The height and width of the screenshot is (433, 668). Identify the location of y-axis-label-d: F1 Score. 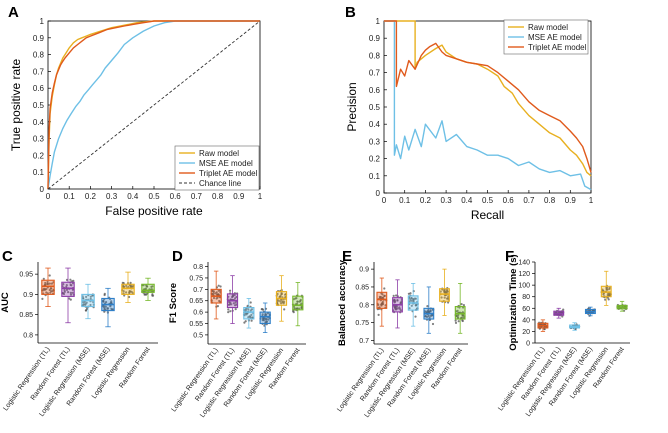
(173, 303).